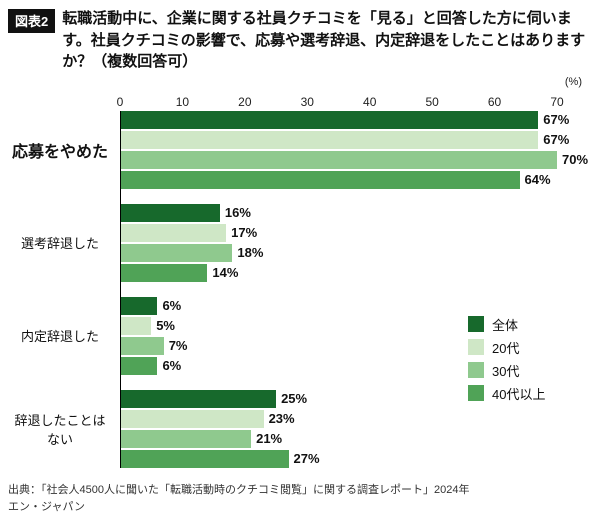 This screenshot has height=531, width=600. I want to click on legend-item: 40代以上, so click(506, 393).